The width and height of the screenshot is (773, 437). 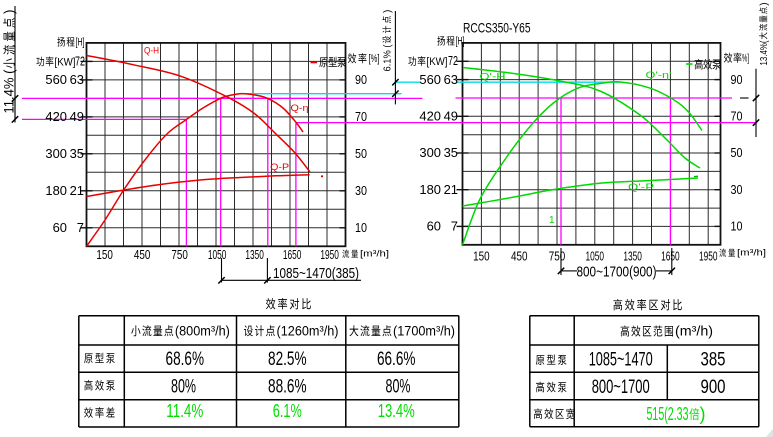 What do you see at coordinates (151, 51) in the screenshot?
I see `svg-text: Q-H` at bounding box center [151, 51].